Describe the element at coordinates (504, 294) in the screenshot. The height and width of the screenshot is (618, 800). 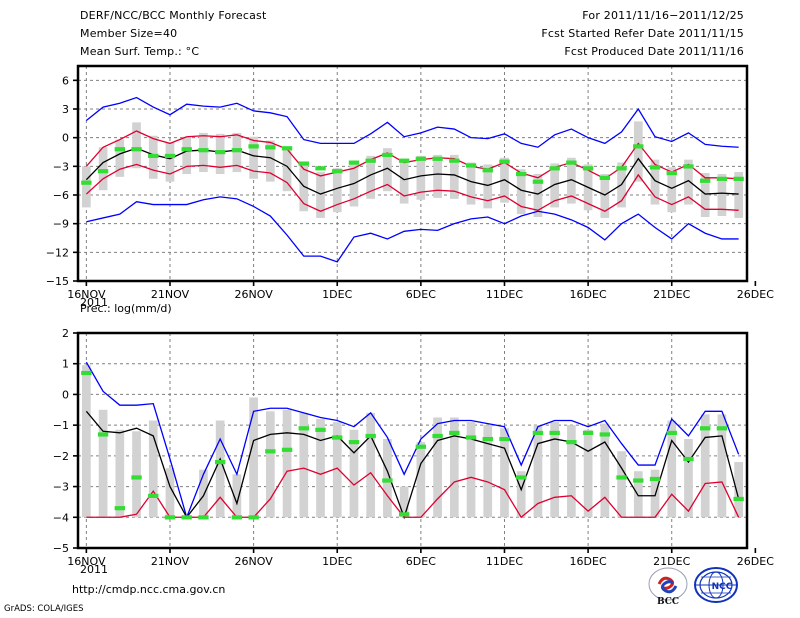
I see `x-tick-label: 11DEC` at that location.